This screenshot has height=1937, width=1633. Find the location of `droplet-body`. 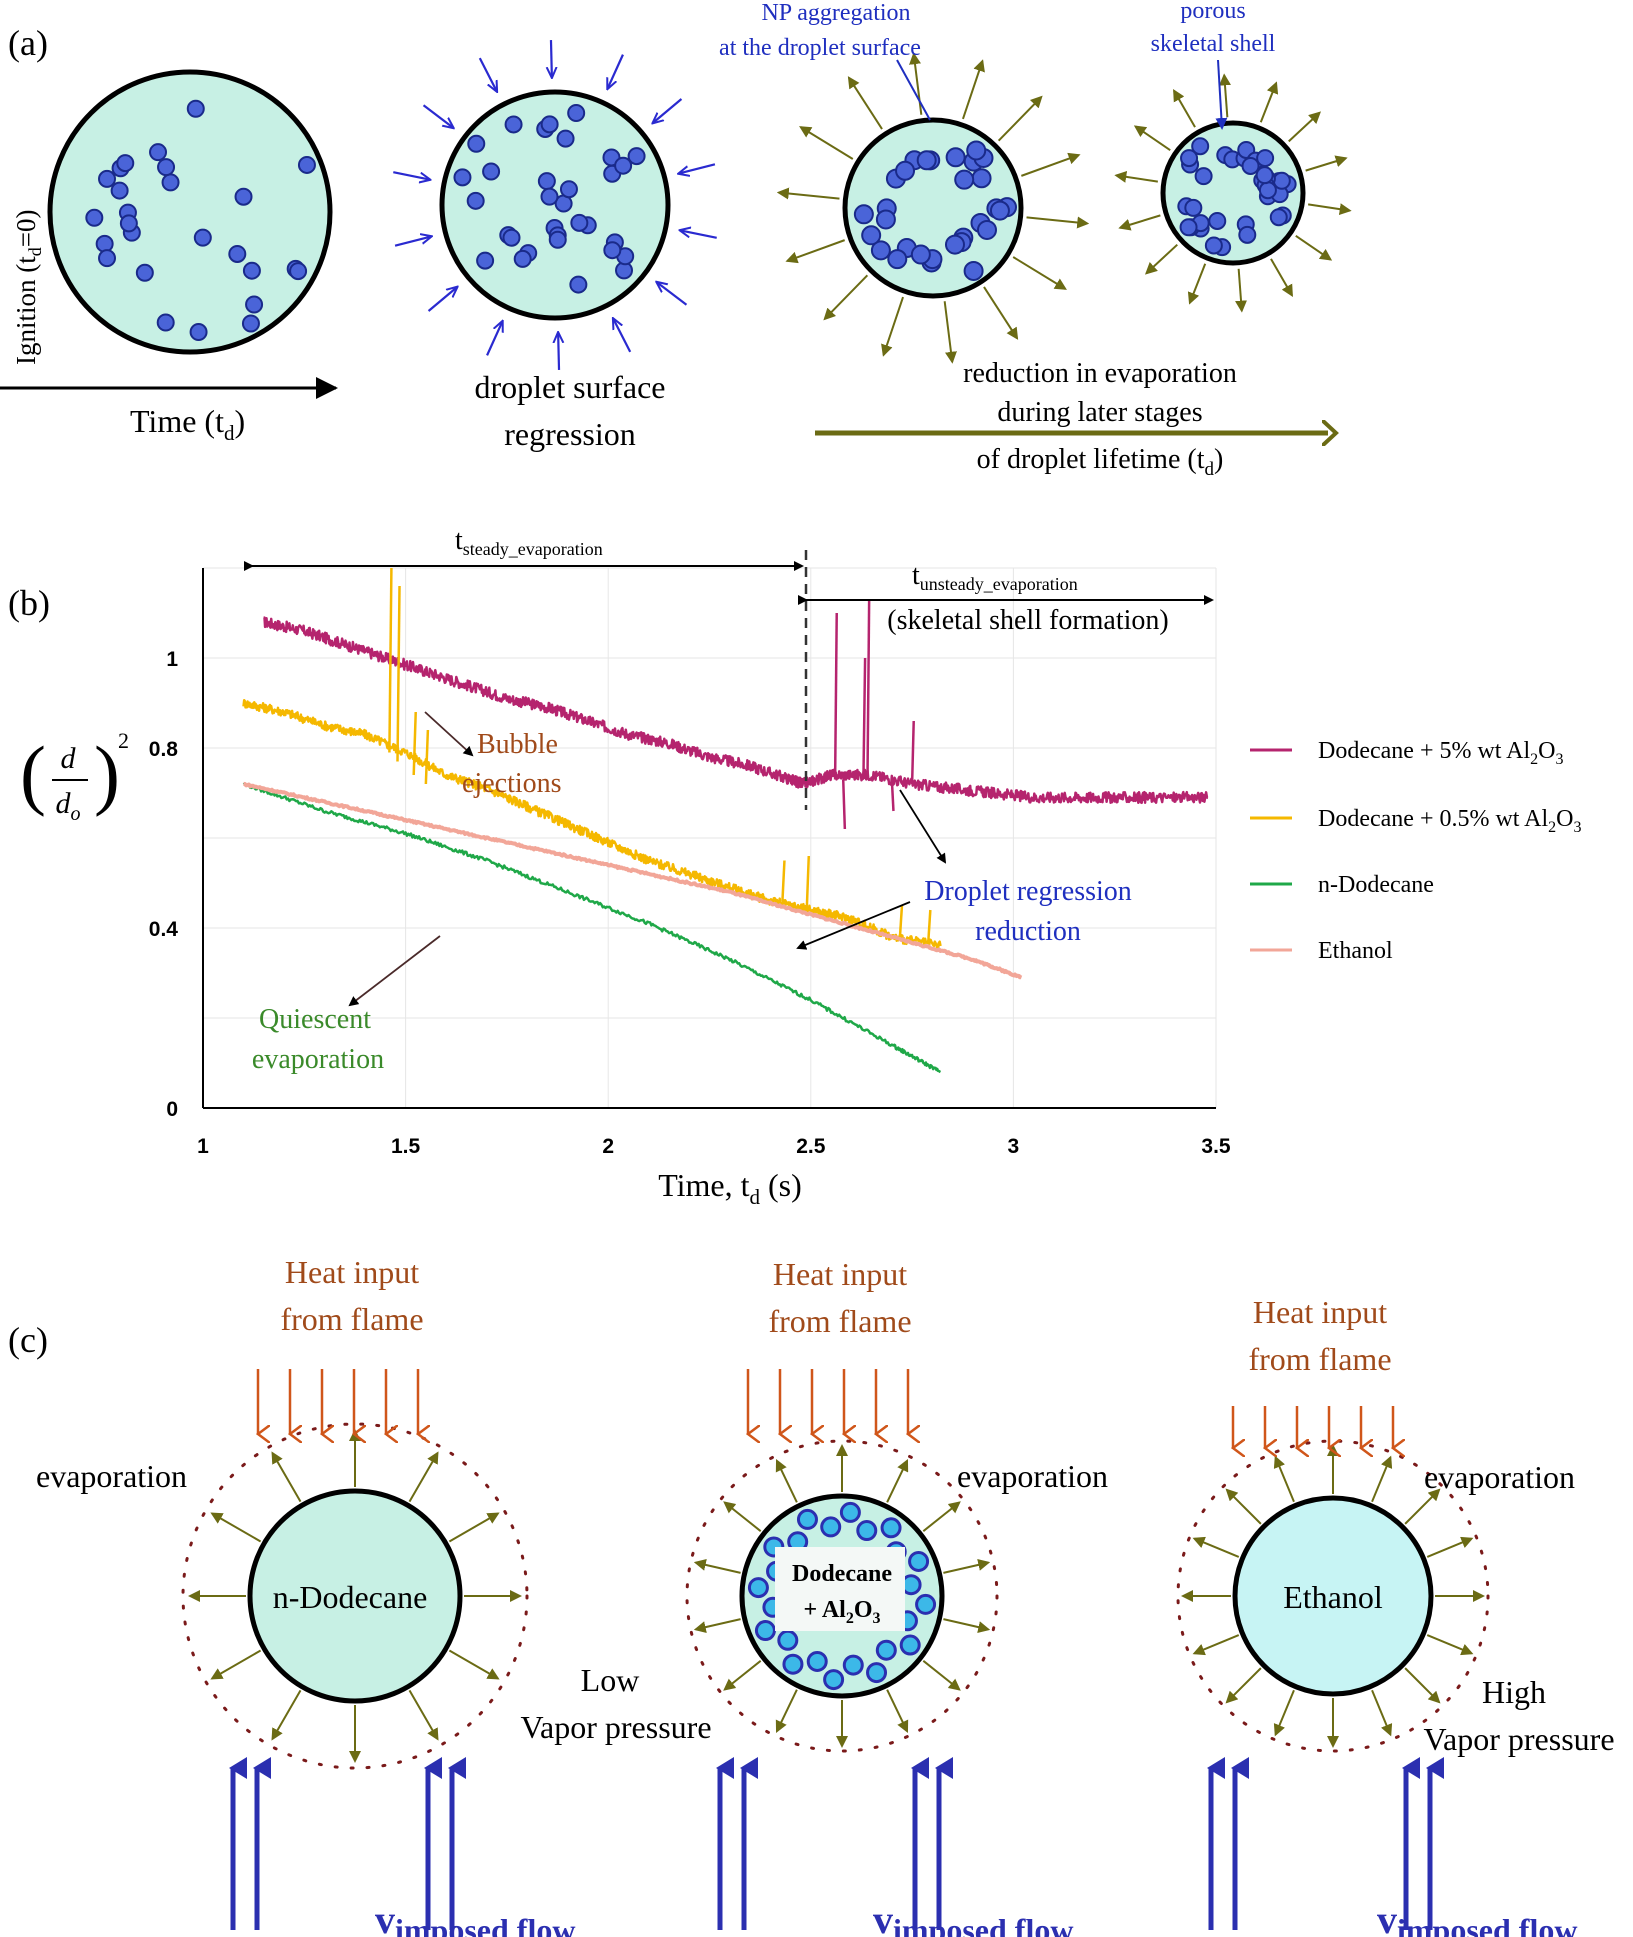

droplet-body is located at coordinates (355, 1596).